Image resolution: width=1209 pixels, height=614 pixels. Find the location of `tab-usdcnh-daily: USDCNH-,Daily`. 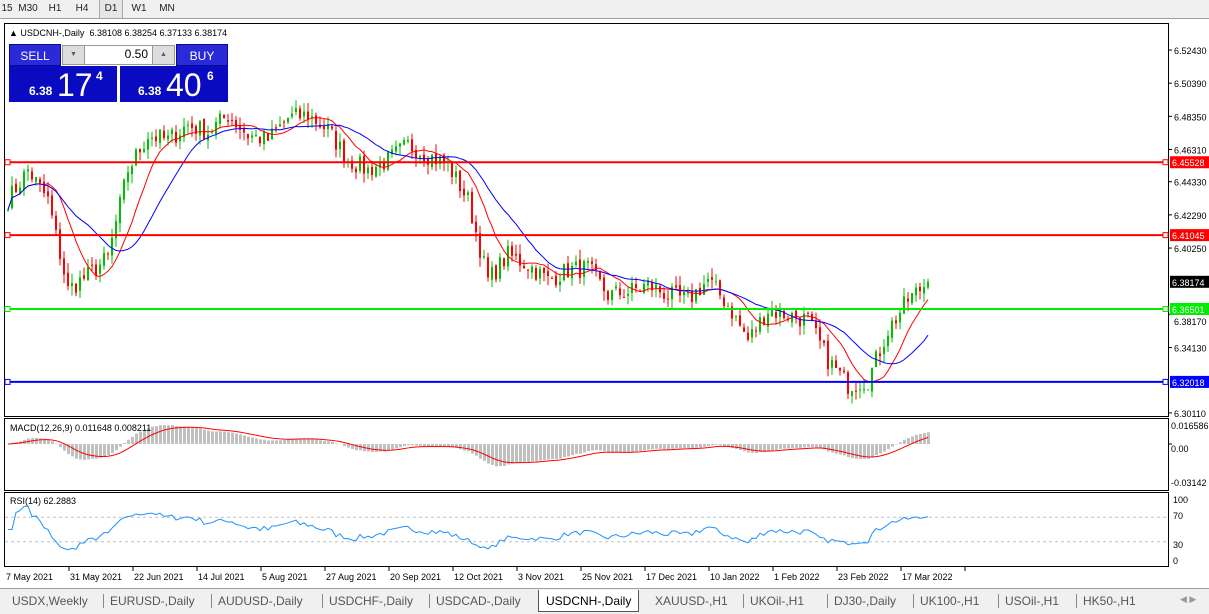

tab-usdcnh-daily: USDCNH-,Daily is located at coordinates (589, 601).